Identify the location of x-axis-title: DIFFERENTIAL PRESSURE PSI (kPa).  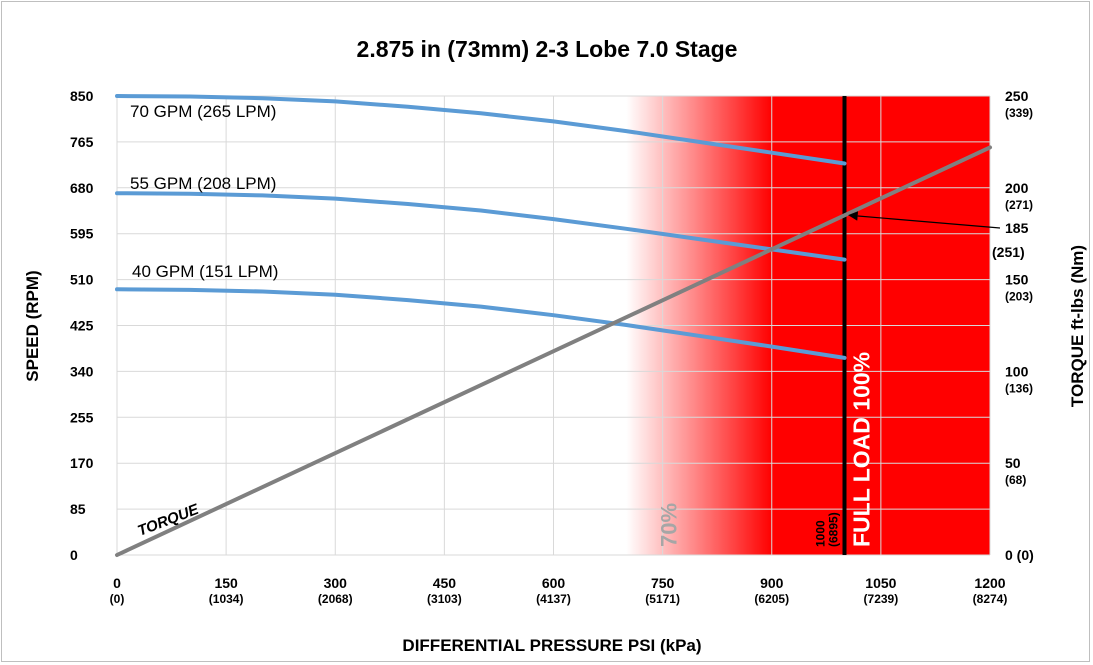
(551, 645).